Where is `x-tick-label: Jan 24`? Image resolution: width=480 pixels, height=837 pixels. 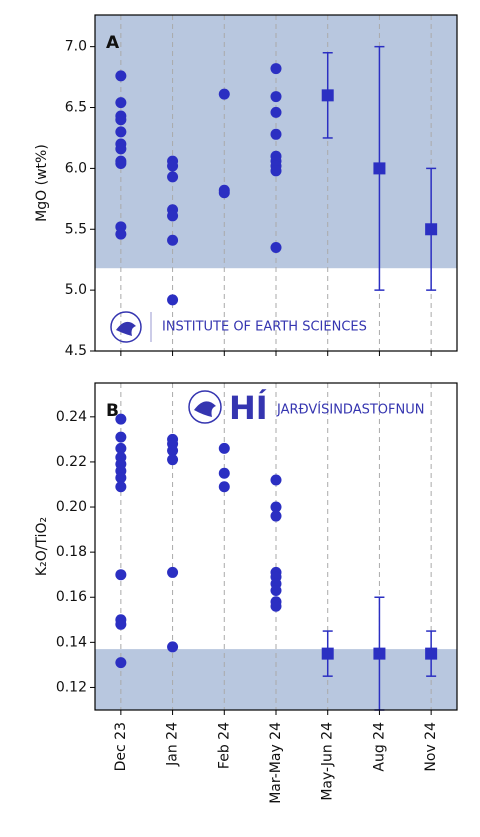
x-tick-label: Jan 24 is located at coordinates (173, 744).